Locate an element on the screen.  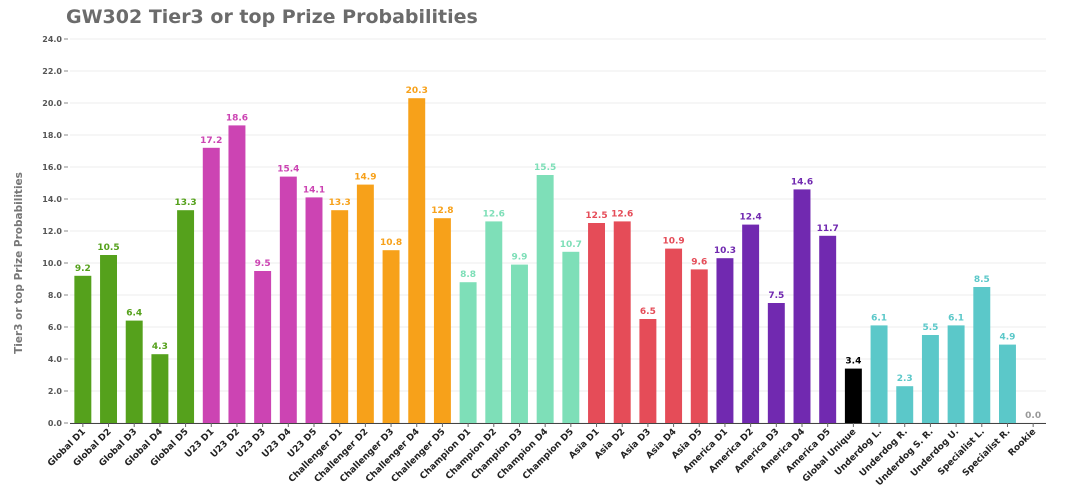
y-tick-label: 2.0 is located at coordinates (55, 391).